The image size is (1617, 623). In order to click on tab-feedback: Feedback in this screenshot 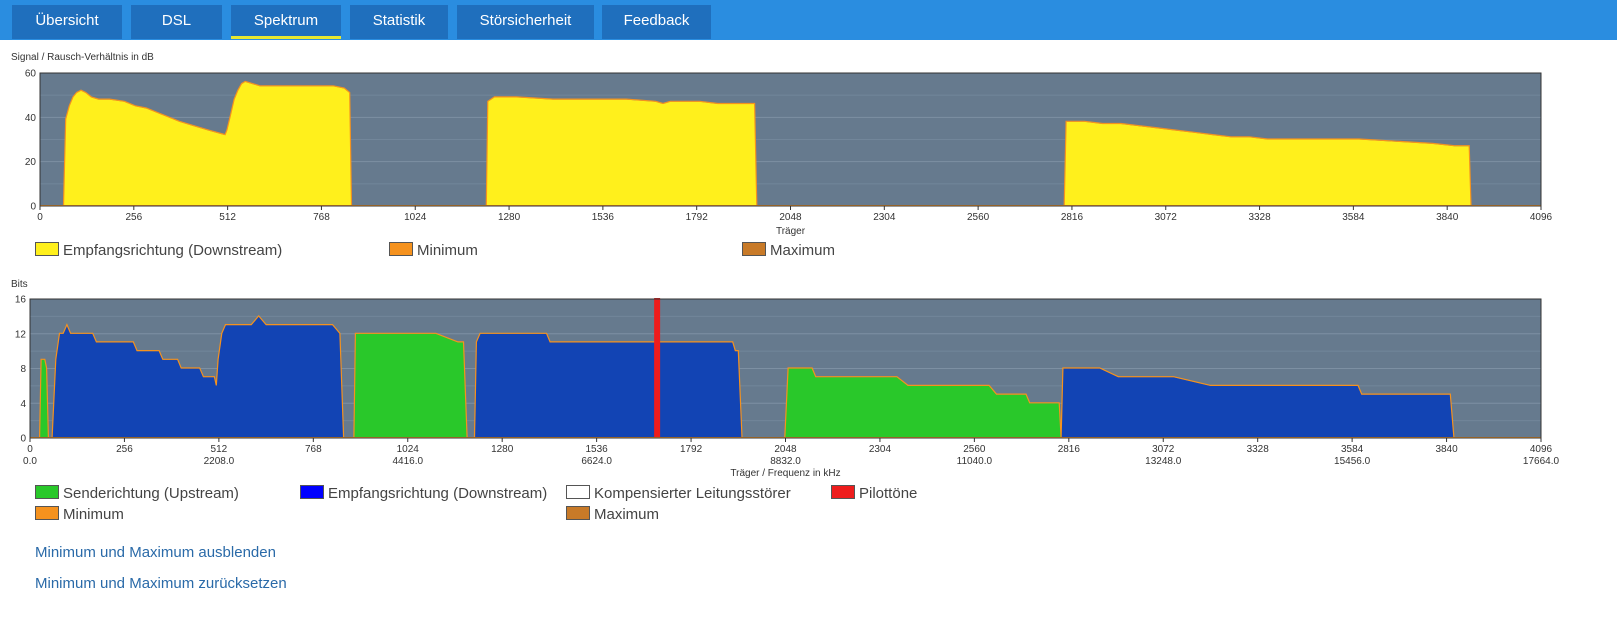, I will do `click(656, 22)`.